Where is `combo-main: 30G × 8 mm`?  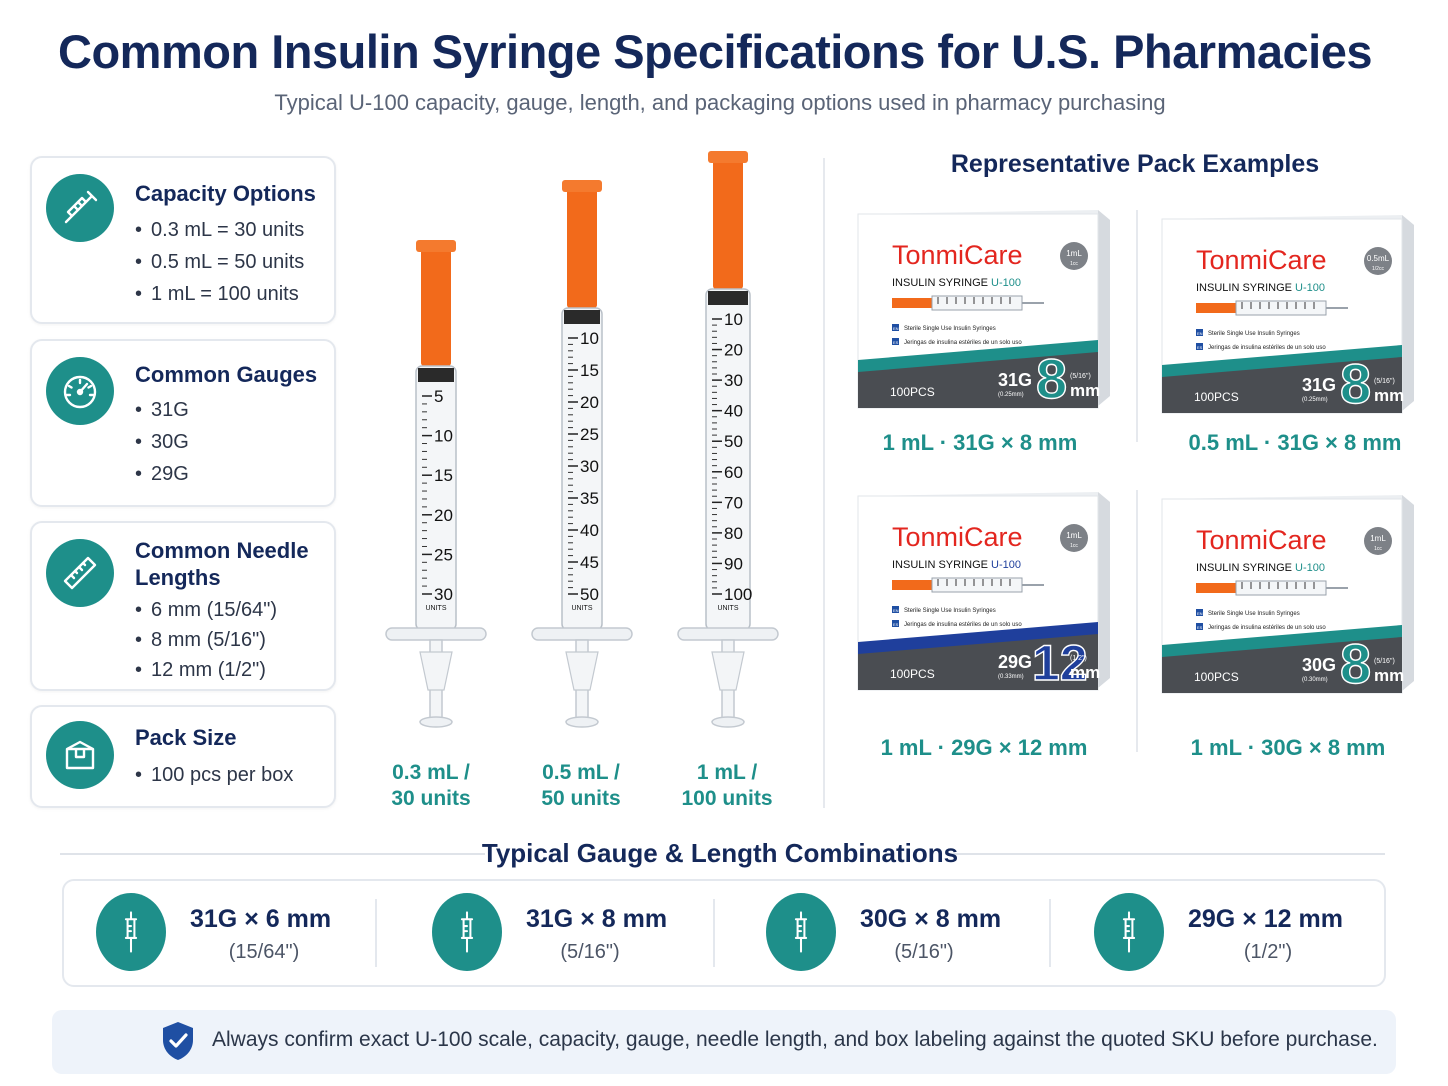 combo-main: 30G × 8 mm is located at coordinates (931, 919).